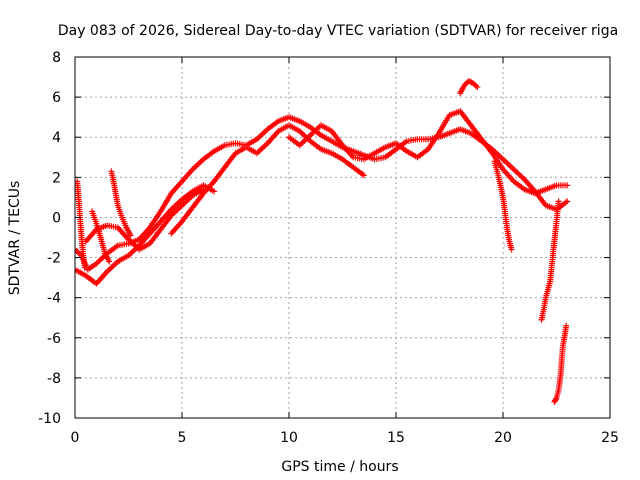  What do you see at coordinates (56, 178) in the screenshot?
I see `y-tick-label: 2` at bounding box center [56, 178].